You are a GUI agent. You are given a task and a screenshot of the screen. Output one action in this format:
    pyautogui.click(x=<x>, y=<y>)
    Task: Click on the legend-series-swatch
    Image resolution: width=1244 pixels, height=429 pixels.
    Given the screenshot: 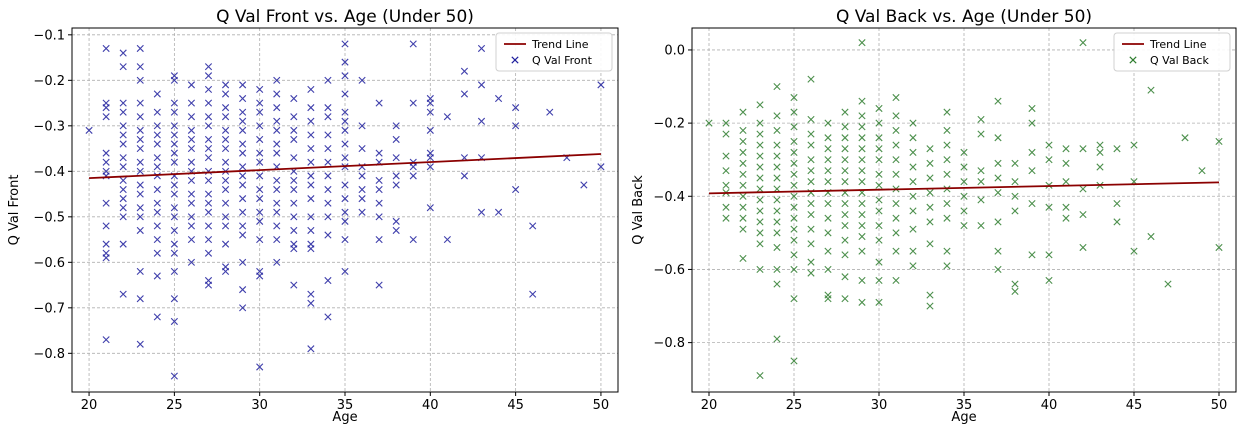 What is the action you would take?
    pyautogui.click(x=515, y=60)
    